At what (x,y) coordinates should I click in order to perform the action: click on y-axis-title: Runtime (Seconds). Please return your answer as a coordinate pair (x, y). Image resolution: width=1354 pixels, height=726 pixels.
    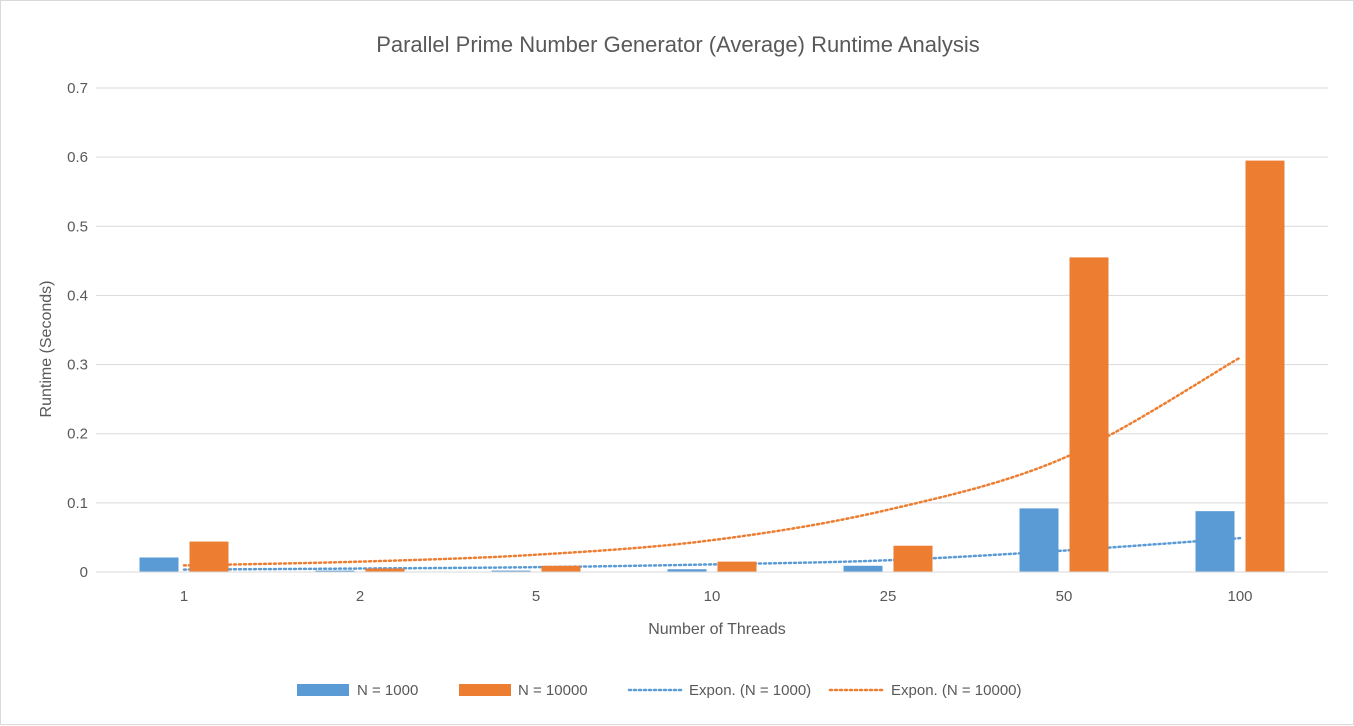
    Looking at the image, I should click on (46, 349).